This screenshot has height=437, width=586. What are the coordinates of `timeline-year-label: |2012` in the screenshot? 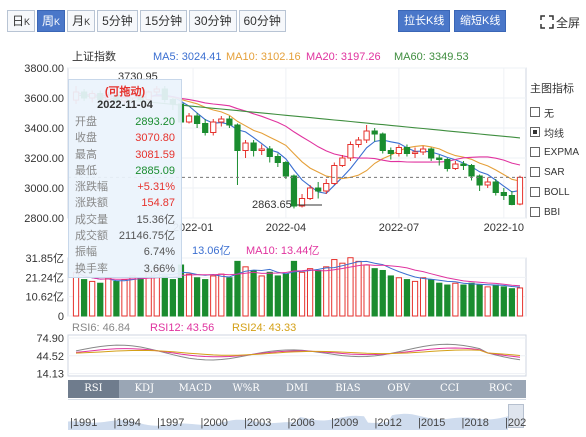 It's located at (388, 423).